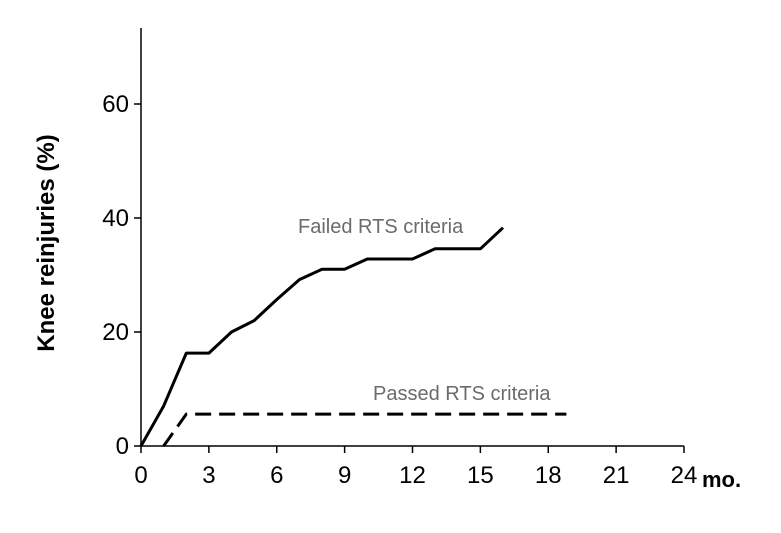  Describe the element at coordinates (115, 332) in the screenshot. I see `y-tick-label: 20` at that location.